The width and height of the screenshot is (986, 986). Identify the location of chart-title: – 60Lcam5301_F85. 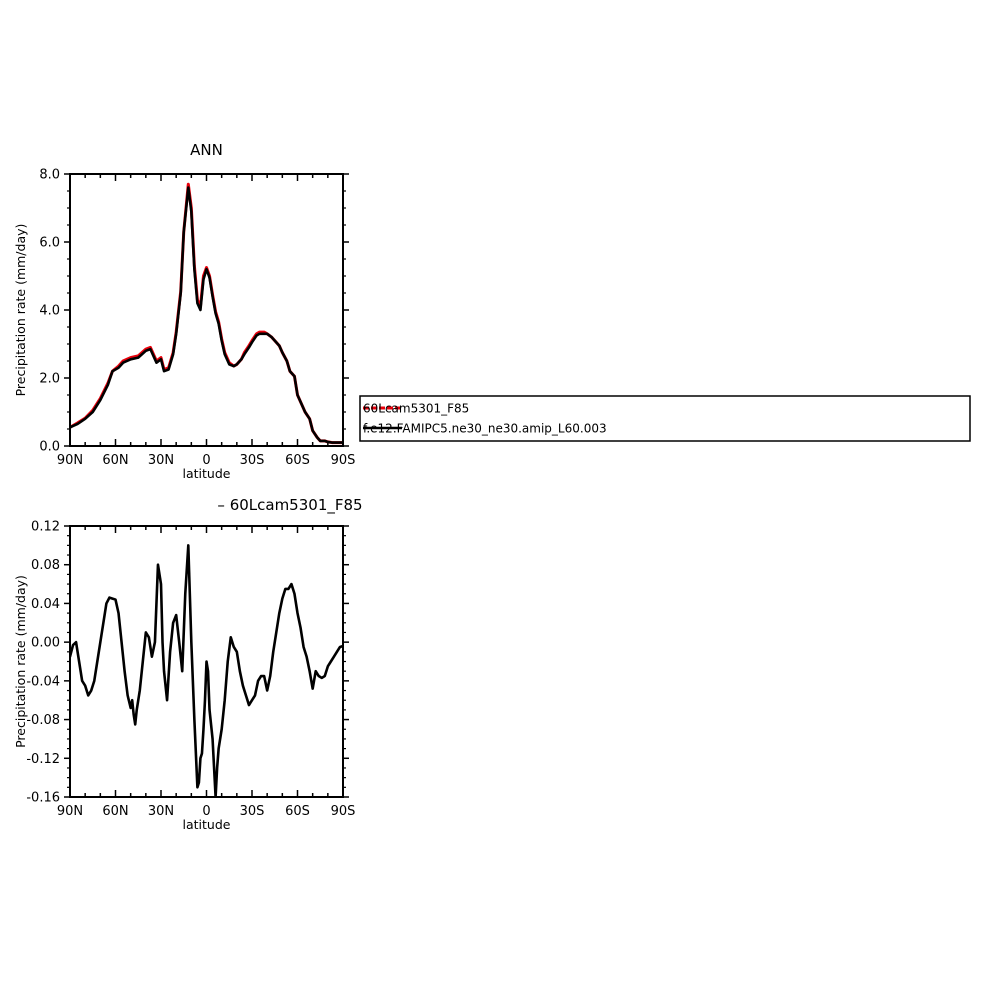
(289, 505).